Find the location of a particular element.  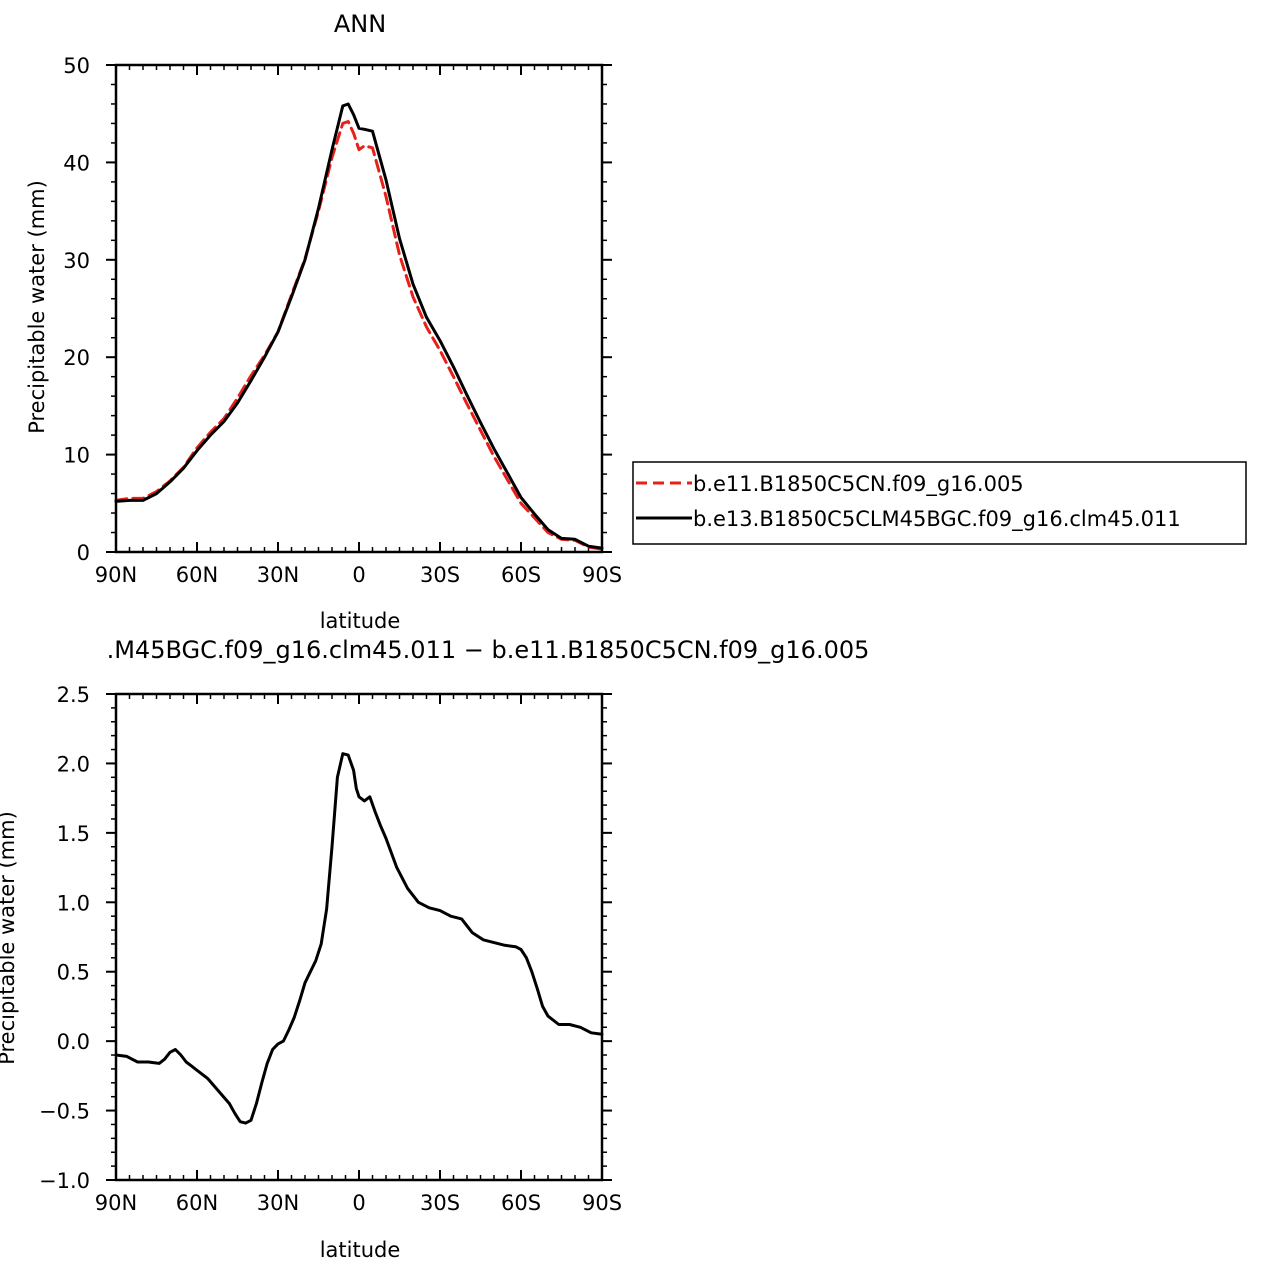

top-panel-x-tick-label: 90N is located at coordinates (116, 575).